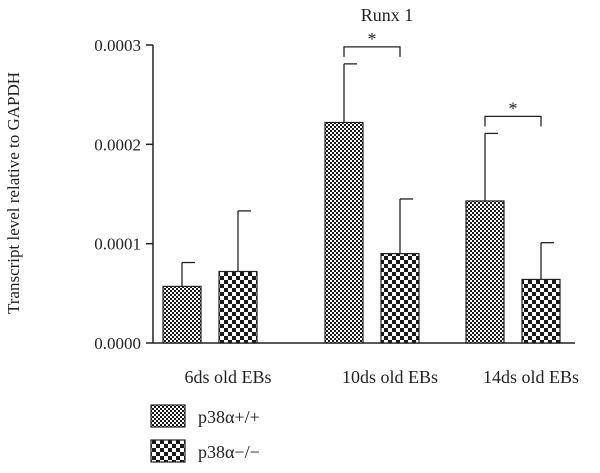  What do you see at coordinates (13, 193) in the screenshot?
I see `y-axis-label: Transcript level relative to GAPDH` at bounding box center [13, 193].